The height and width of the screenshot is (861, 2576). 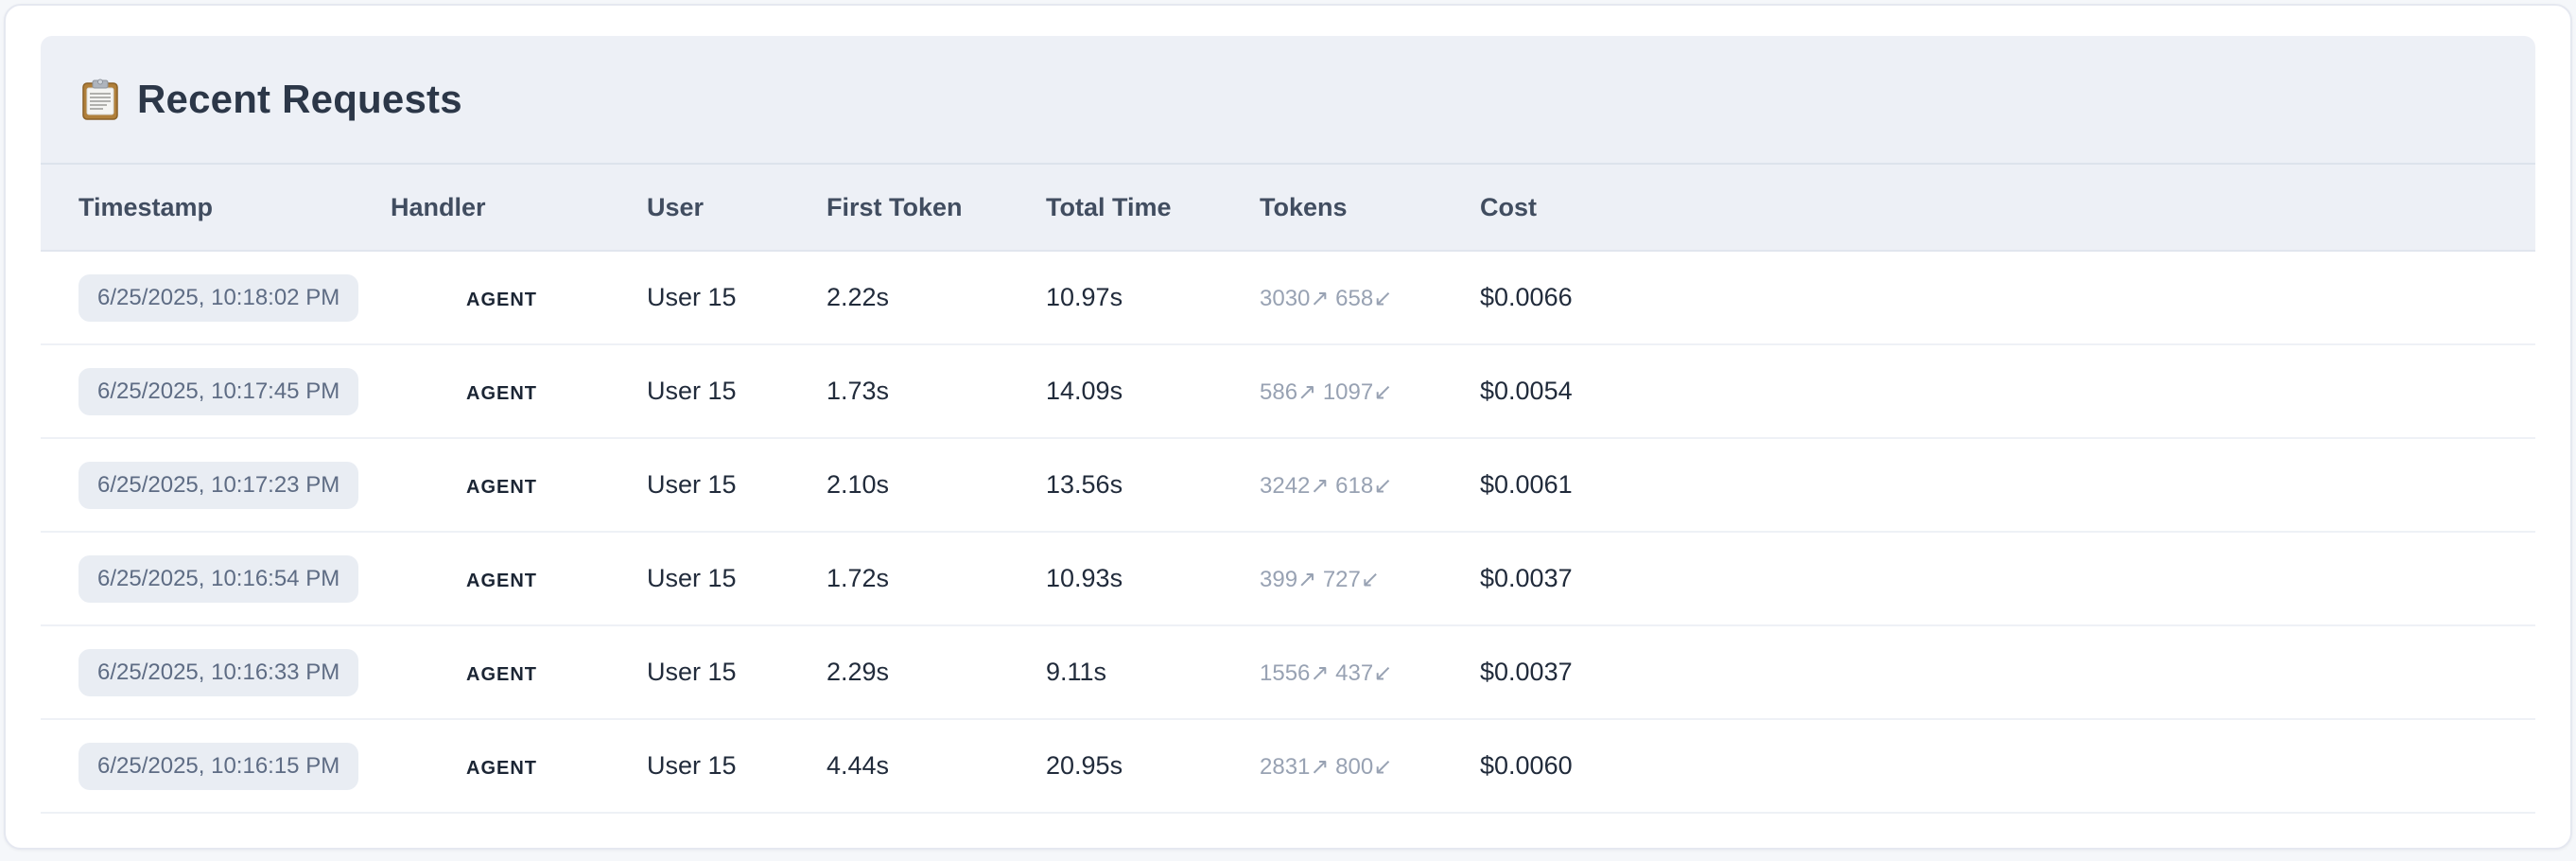 I want to click on timestamp-cell: 6/25/2025, 10:16:15 PM, so click(x=216, y=766).